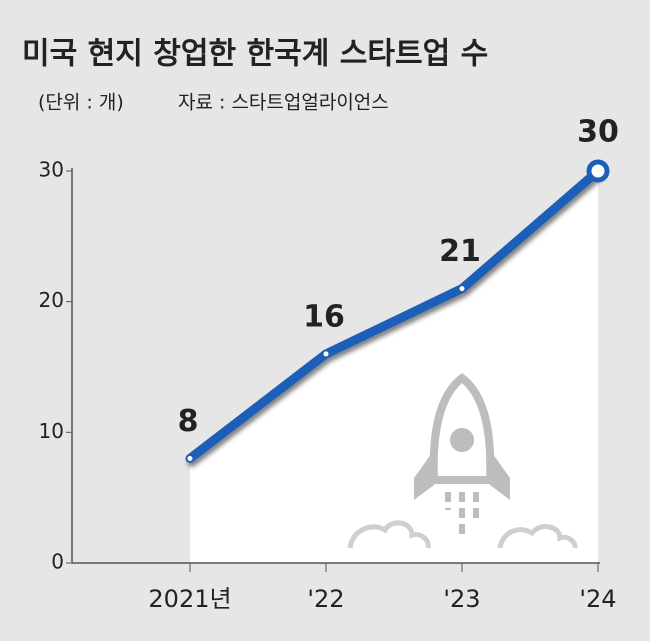 The height and width of the screenshot is (641, 650). I want to click on data-label: 21, so click(460, 251).